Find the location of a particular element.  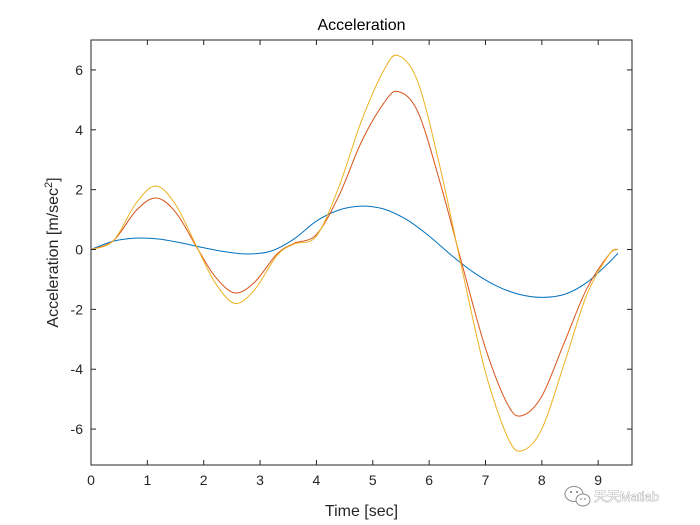

chart-title: Acceleration is located at coordinates (361, 25).